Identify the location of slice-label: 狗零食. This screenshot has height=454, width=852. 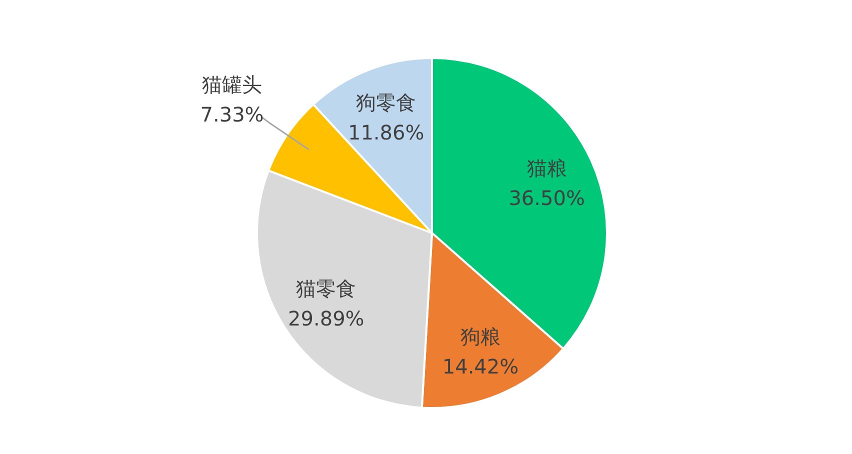
(386, 102).